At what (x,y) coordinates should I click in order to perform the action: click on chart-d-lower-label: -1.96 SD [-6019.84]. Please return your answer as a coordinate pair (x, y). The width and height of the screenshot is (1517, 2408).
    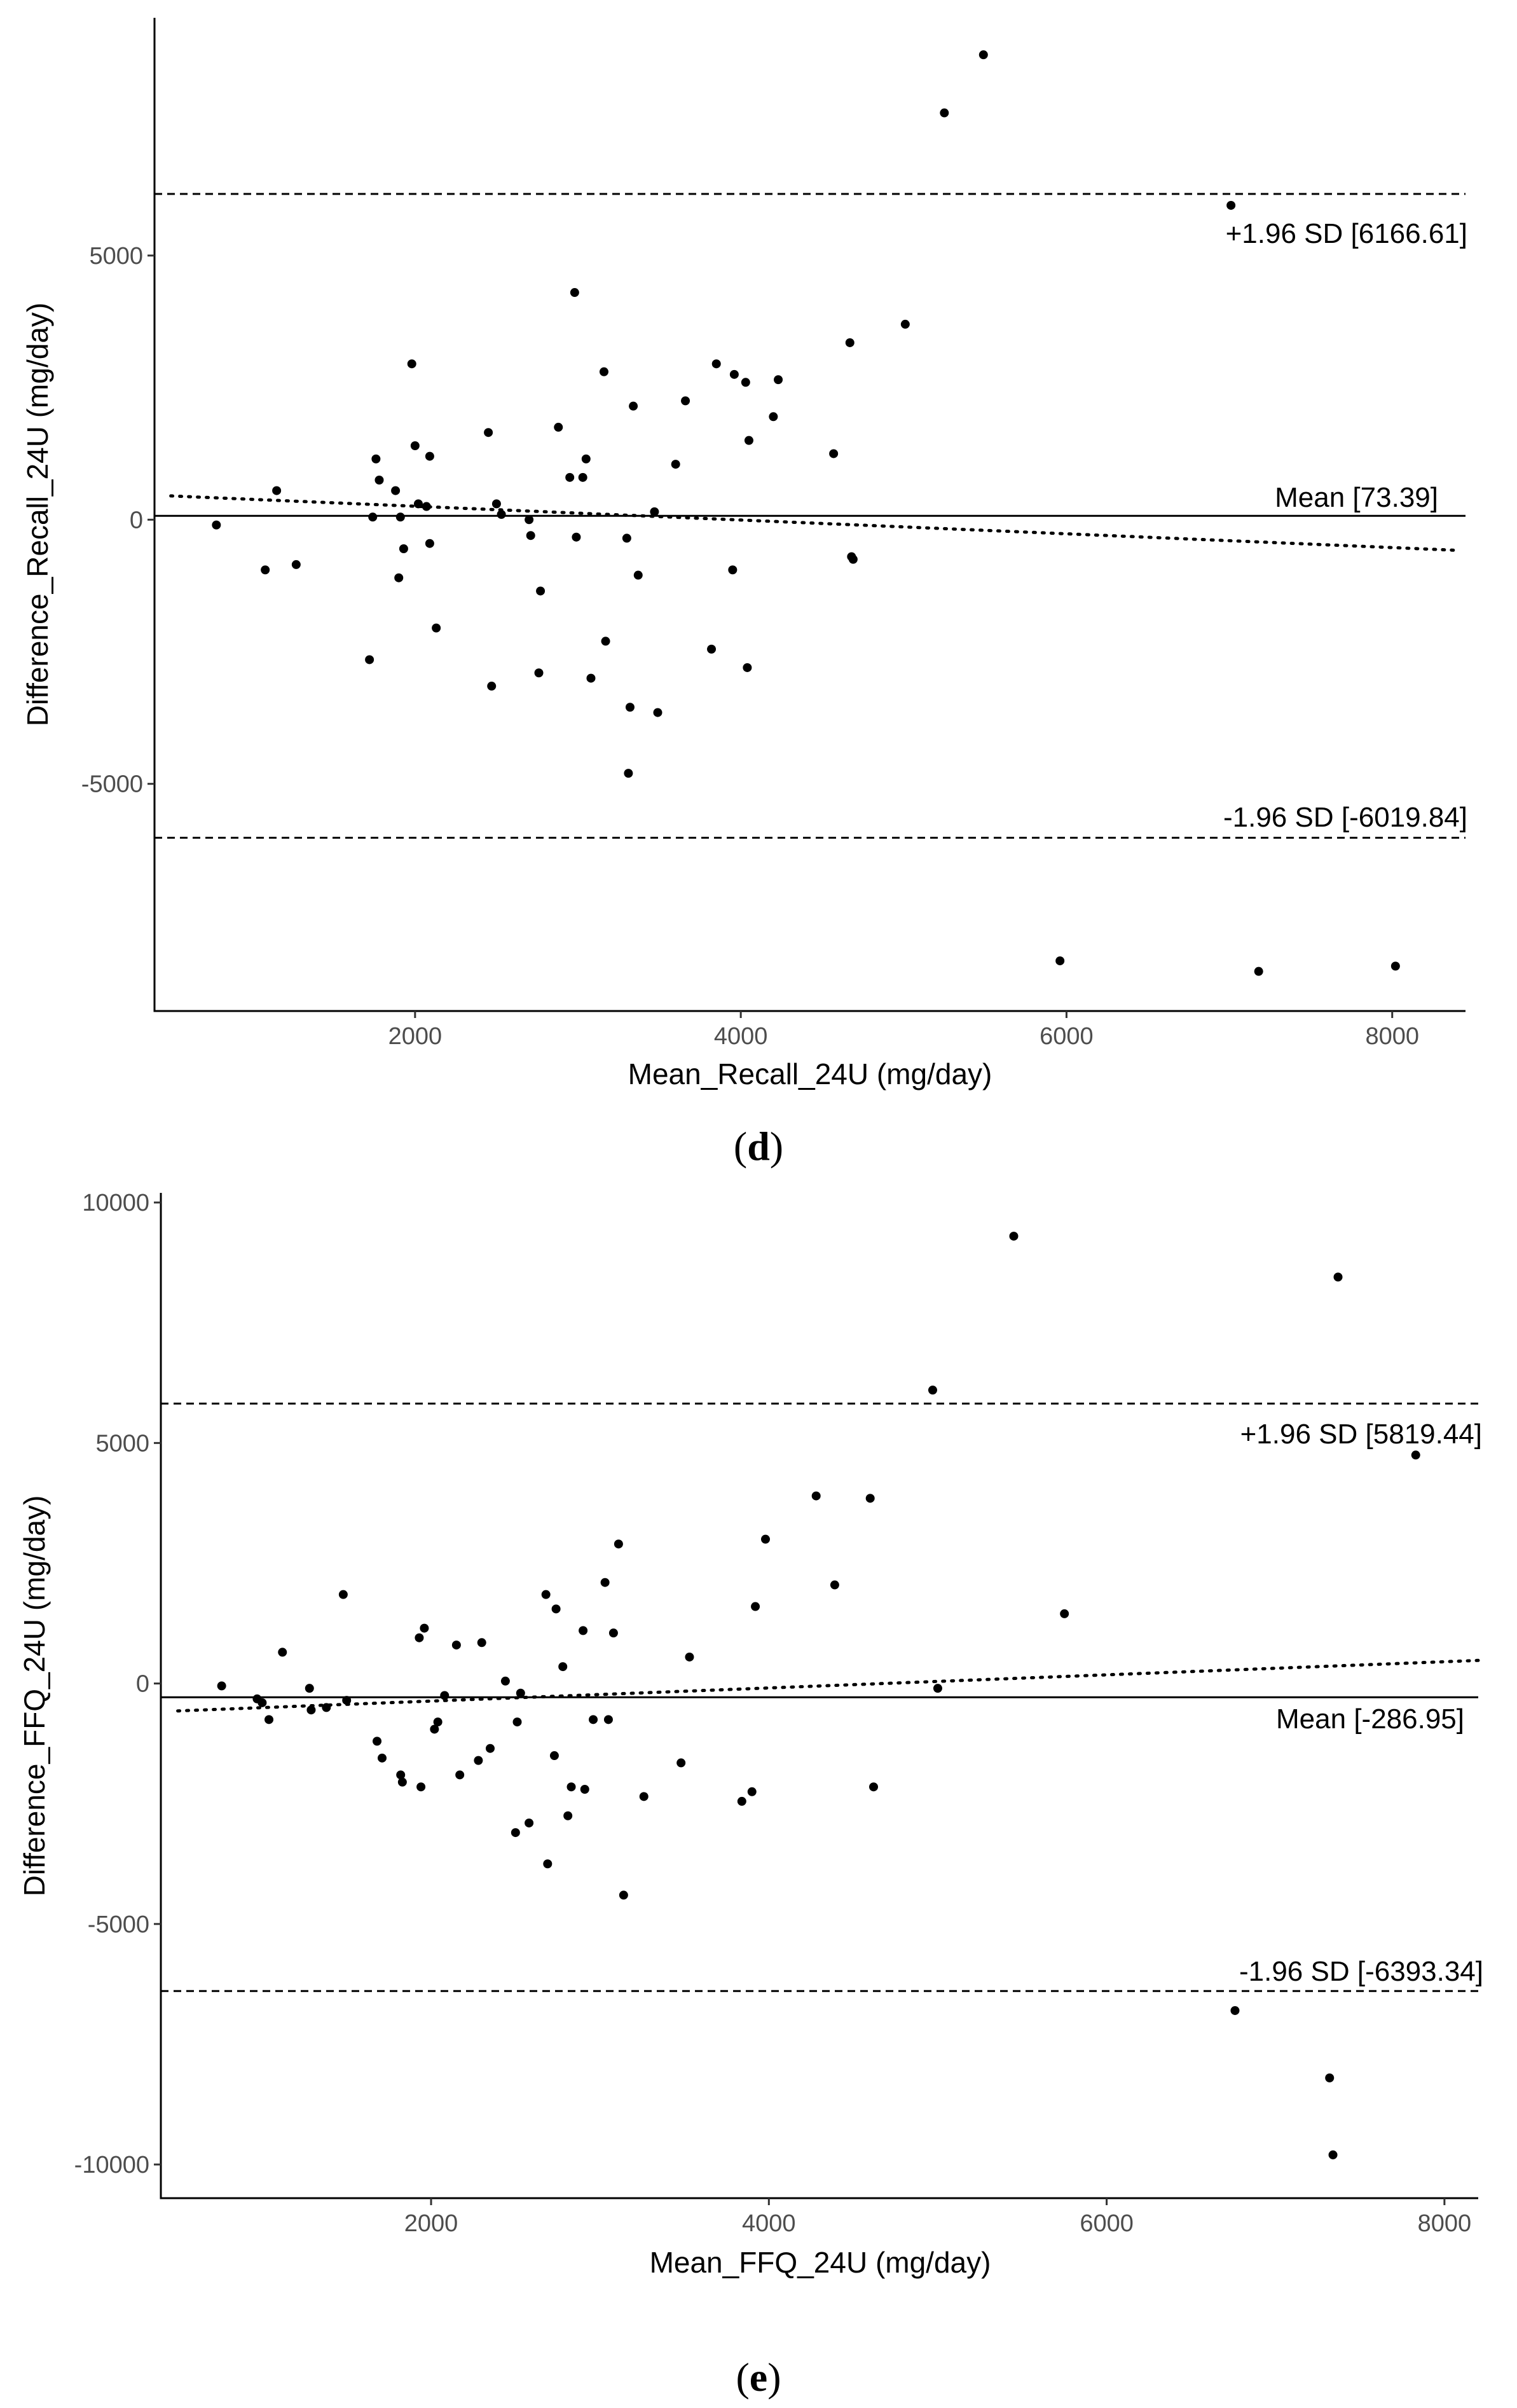
    Looking at the image, I should click on (1345, 817).